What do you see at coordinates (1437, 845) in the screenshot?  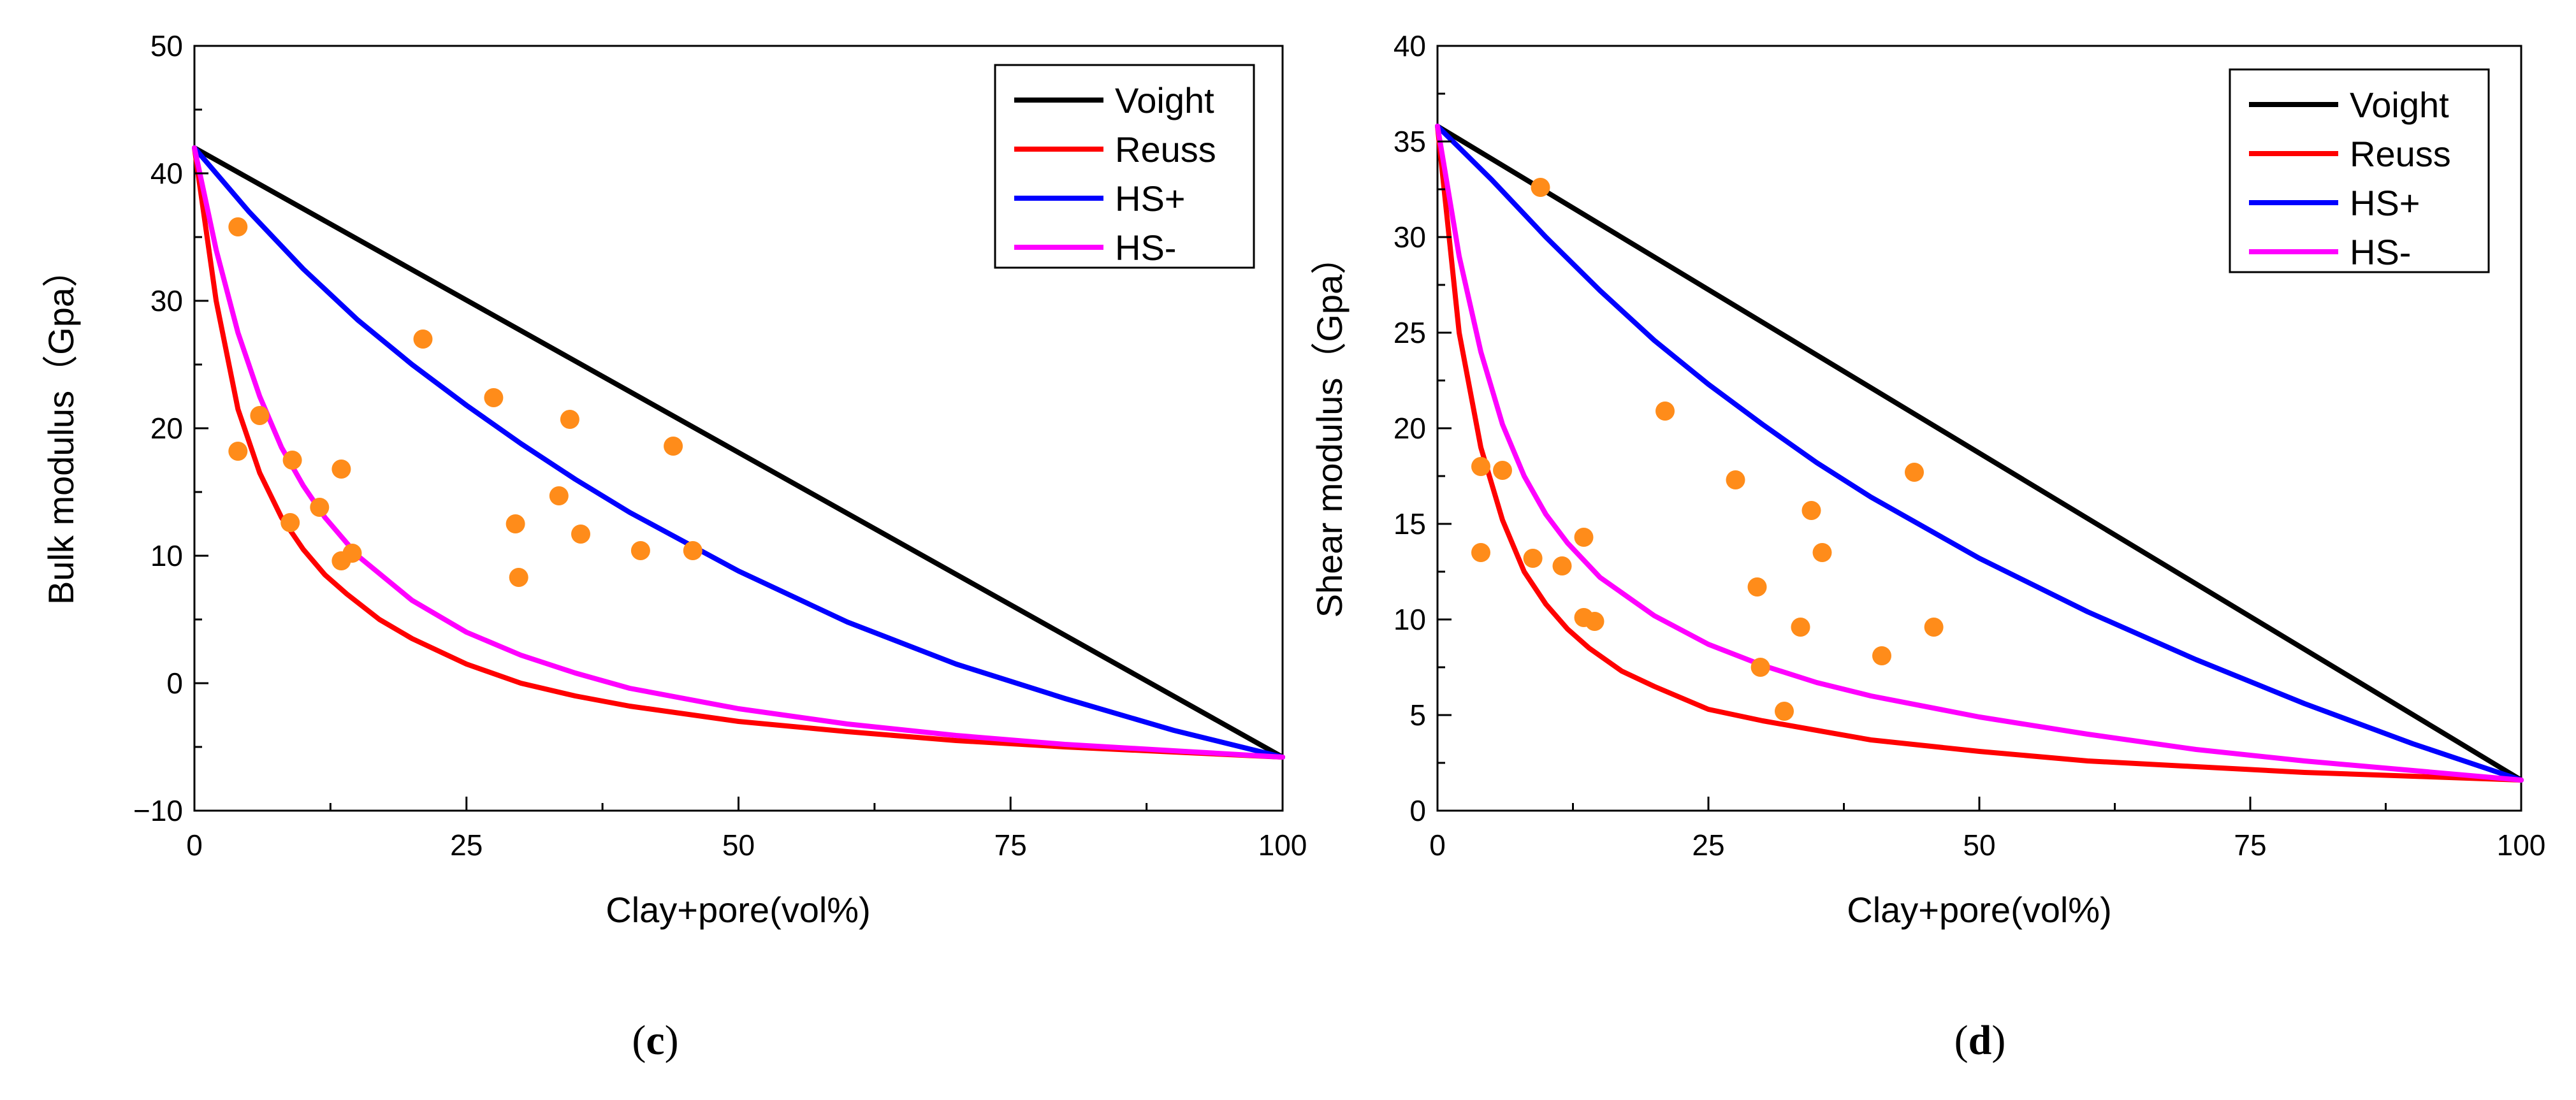 I see `x-tick-label: 0` at bounding box center [1437, 845].